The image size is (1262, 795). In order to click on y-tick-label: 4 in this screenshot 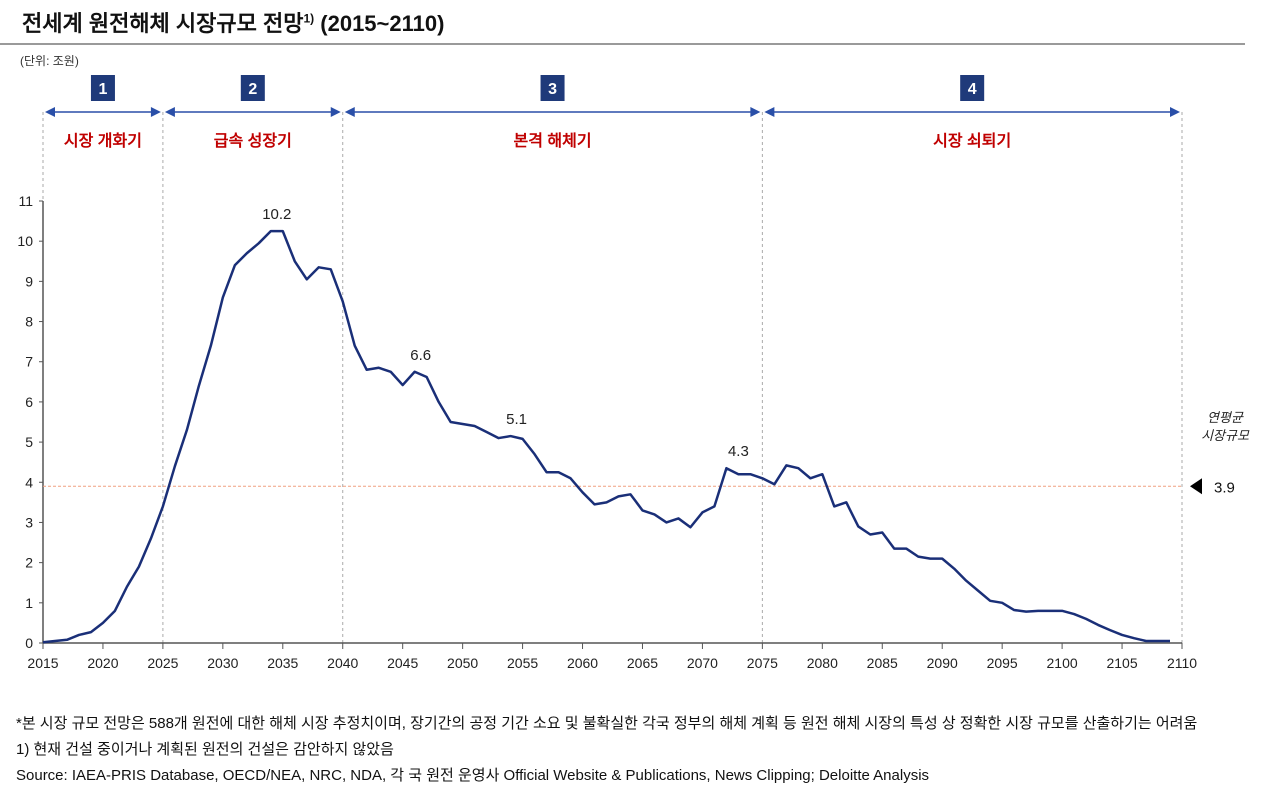, I will do `click(29, 482)`.